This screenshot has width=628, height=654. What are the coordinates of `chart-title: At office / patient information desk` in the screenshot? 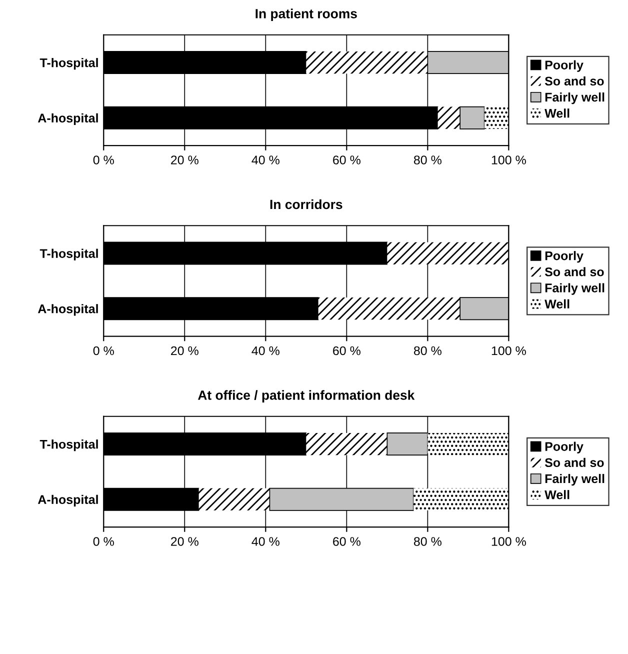 It's located at (306, 396).